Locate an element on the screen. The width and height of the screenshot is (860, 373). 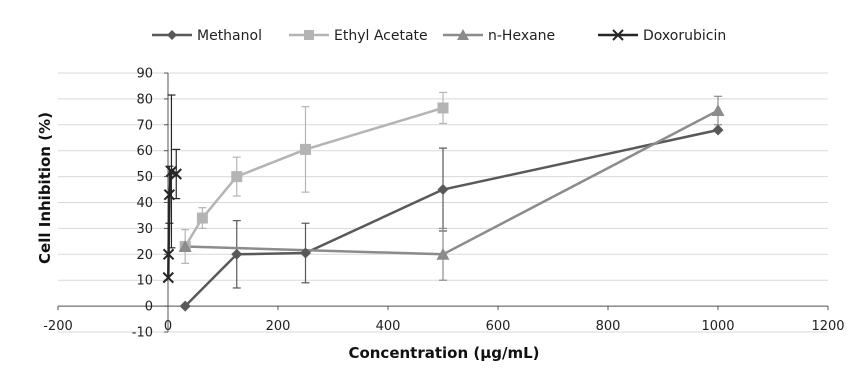
y-tick-label: 40 is located at coordinates (144, 203).